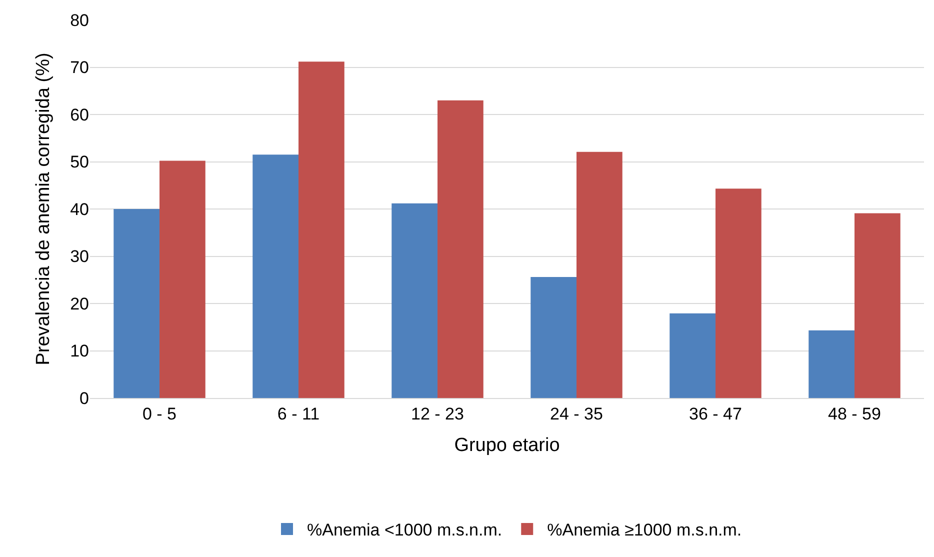  What do you see at coordinates (298, 414) in the screenshot?
I see `x-tick-label: 6 - 11` at bounding box center [298, 414].